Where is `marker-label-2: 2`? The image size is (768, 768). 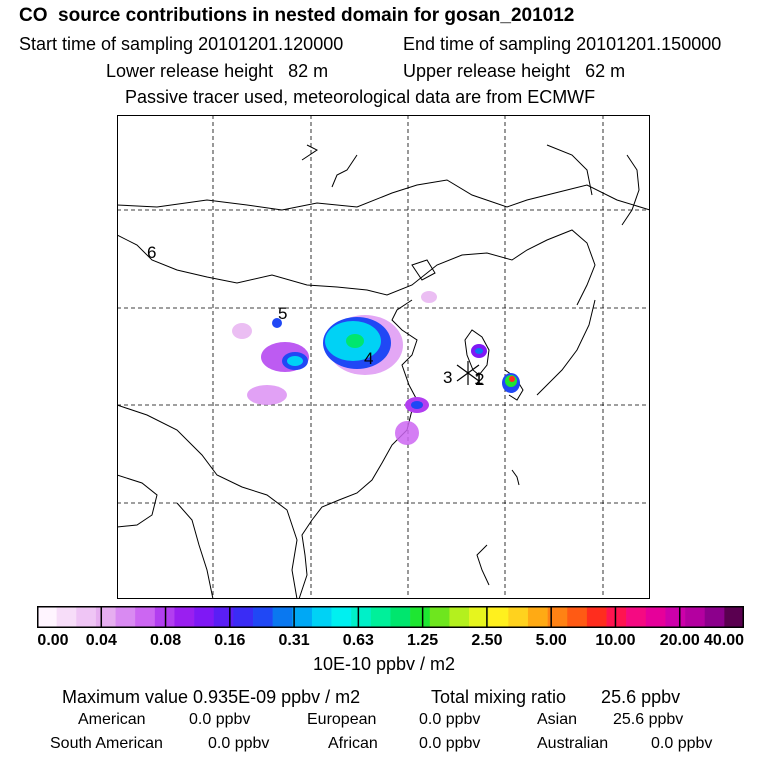 marker-label-2: 2 is located at coordinates (479, 379).